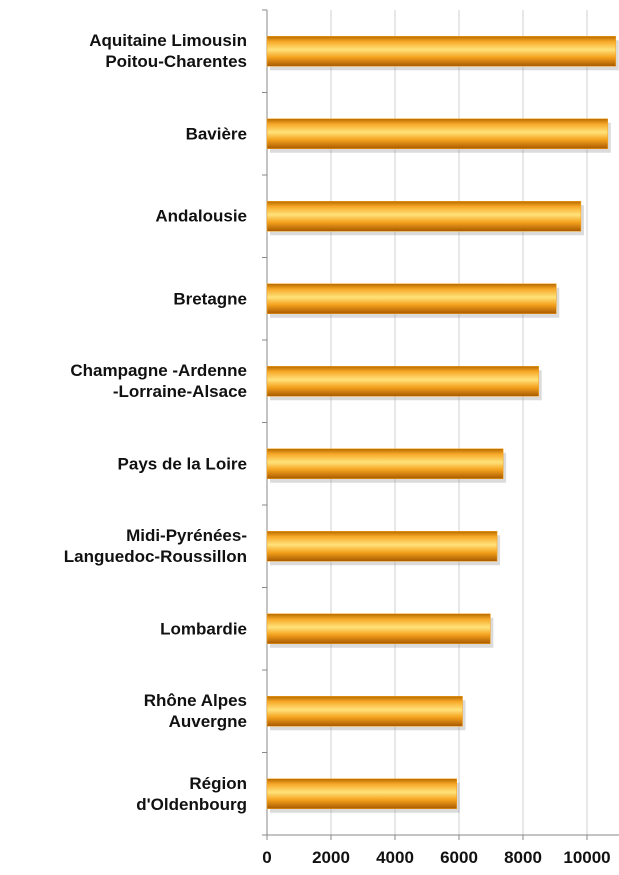 The width and height of the screenshot is (619, 875). What do you see at coordinates (459, 857) in the screenshot?
I see `x-tick-label: 6000` at bounding box center [459, 857].